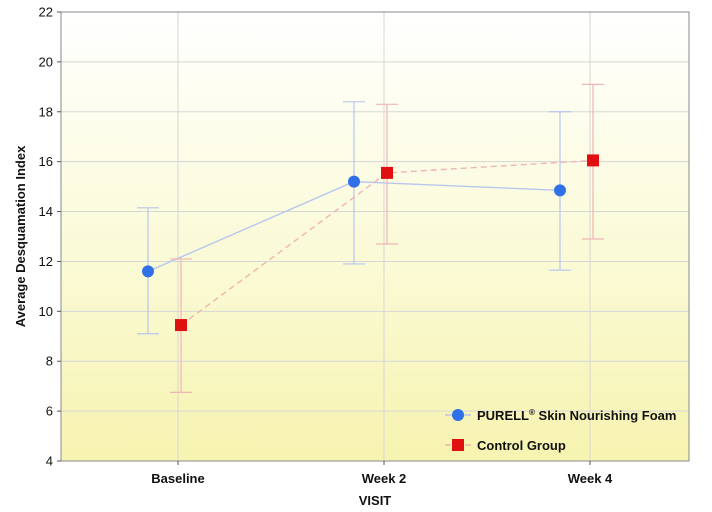 The image size is (712, 512). I want to click on y-tick-label: 18, so click(46, 111).